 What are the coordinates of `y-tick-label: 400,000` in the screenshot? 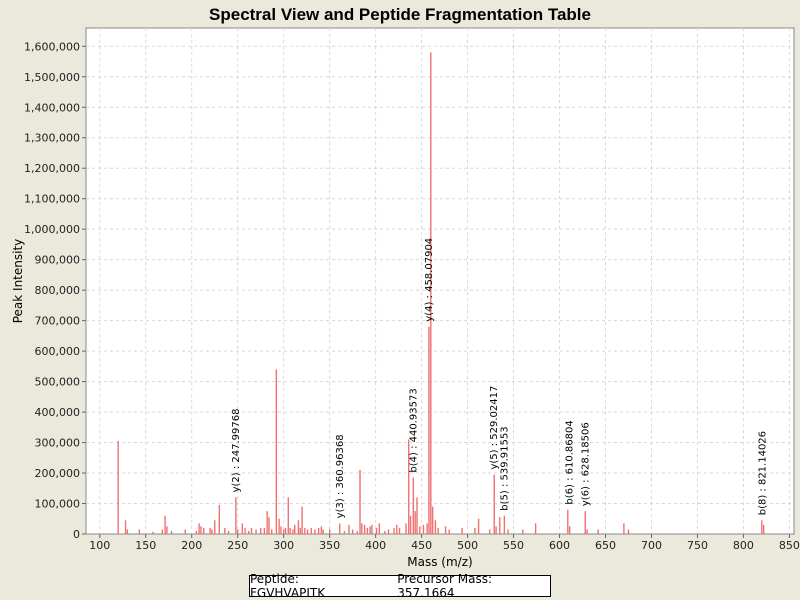 It's located at (58, 412).